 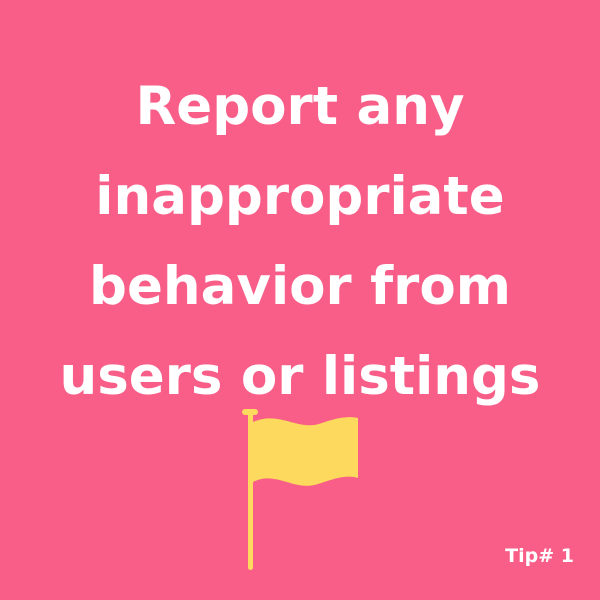 I want to click on headline-line-4: users or listings, so click(x=300, y=376).